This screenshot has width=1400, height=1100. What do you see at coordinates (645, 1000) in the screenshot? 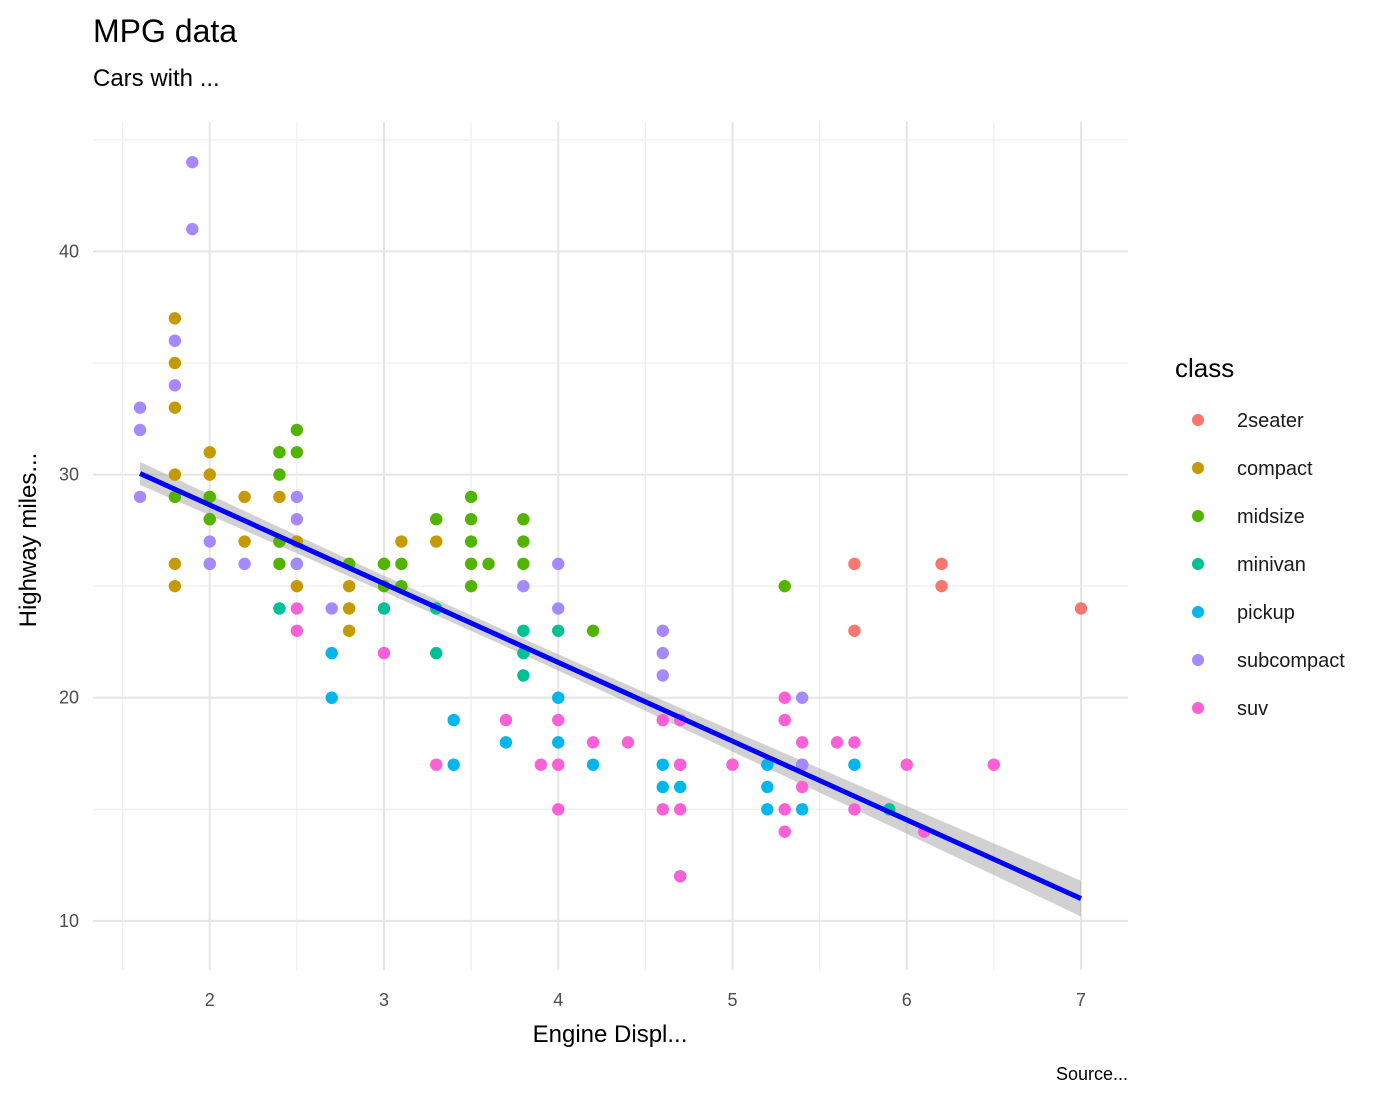
I see `x-tick-labels: 2 3 4 5 6 7` at bounding box center [645, 1000].